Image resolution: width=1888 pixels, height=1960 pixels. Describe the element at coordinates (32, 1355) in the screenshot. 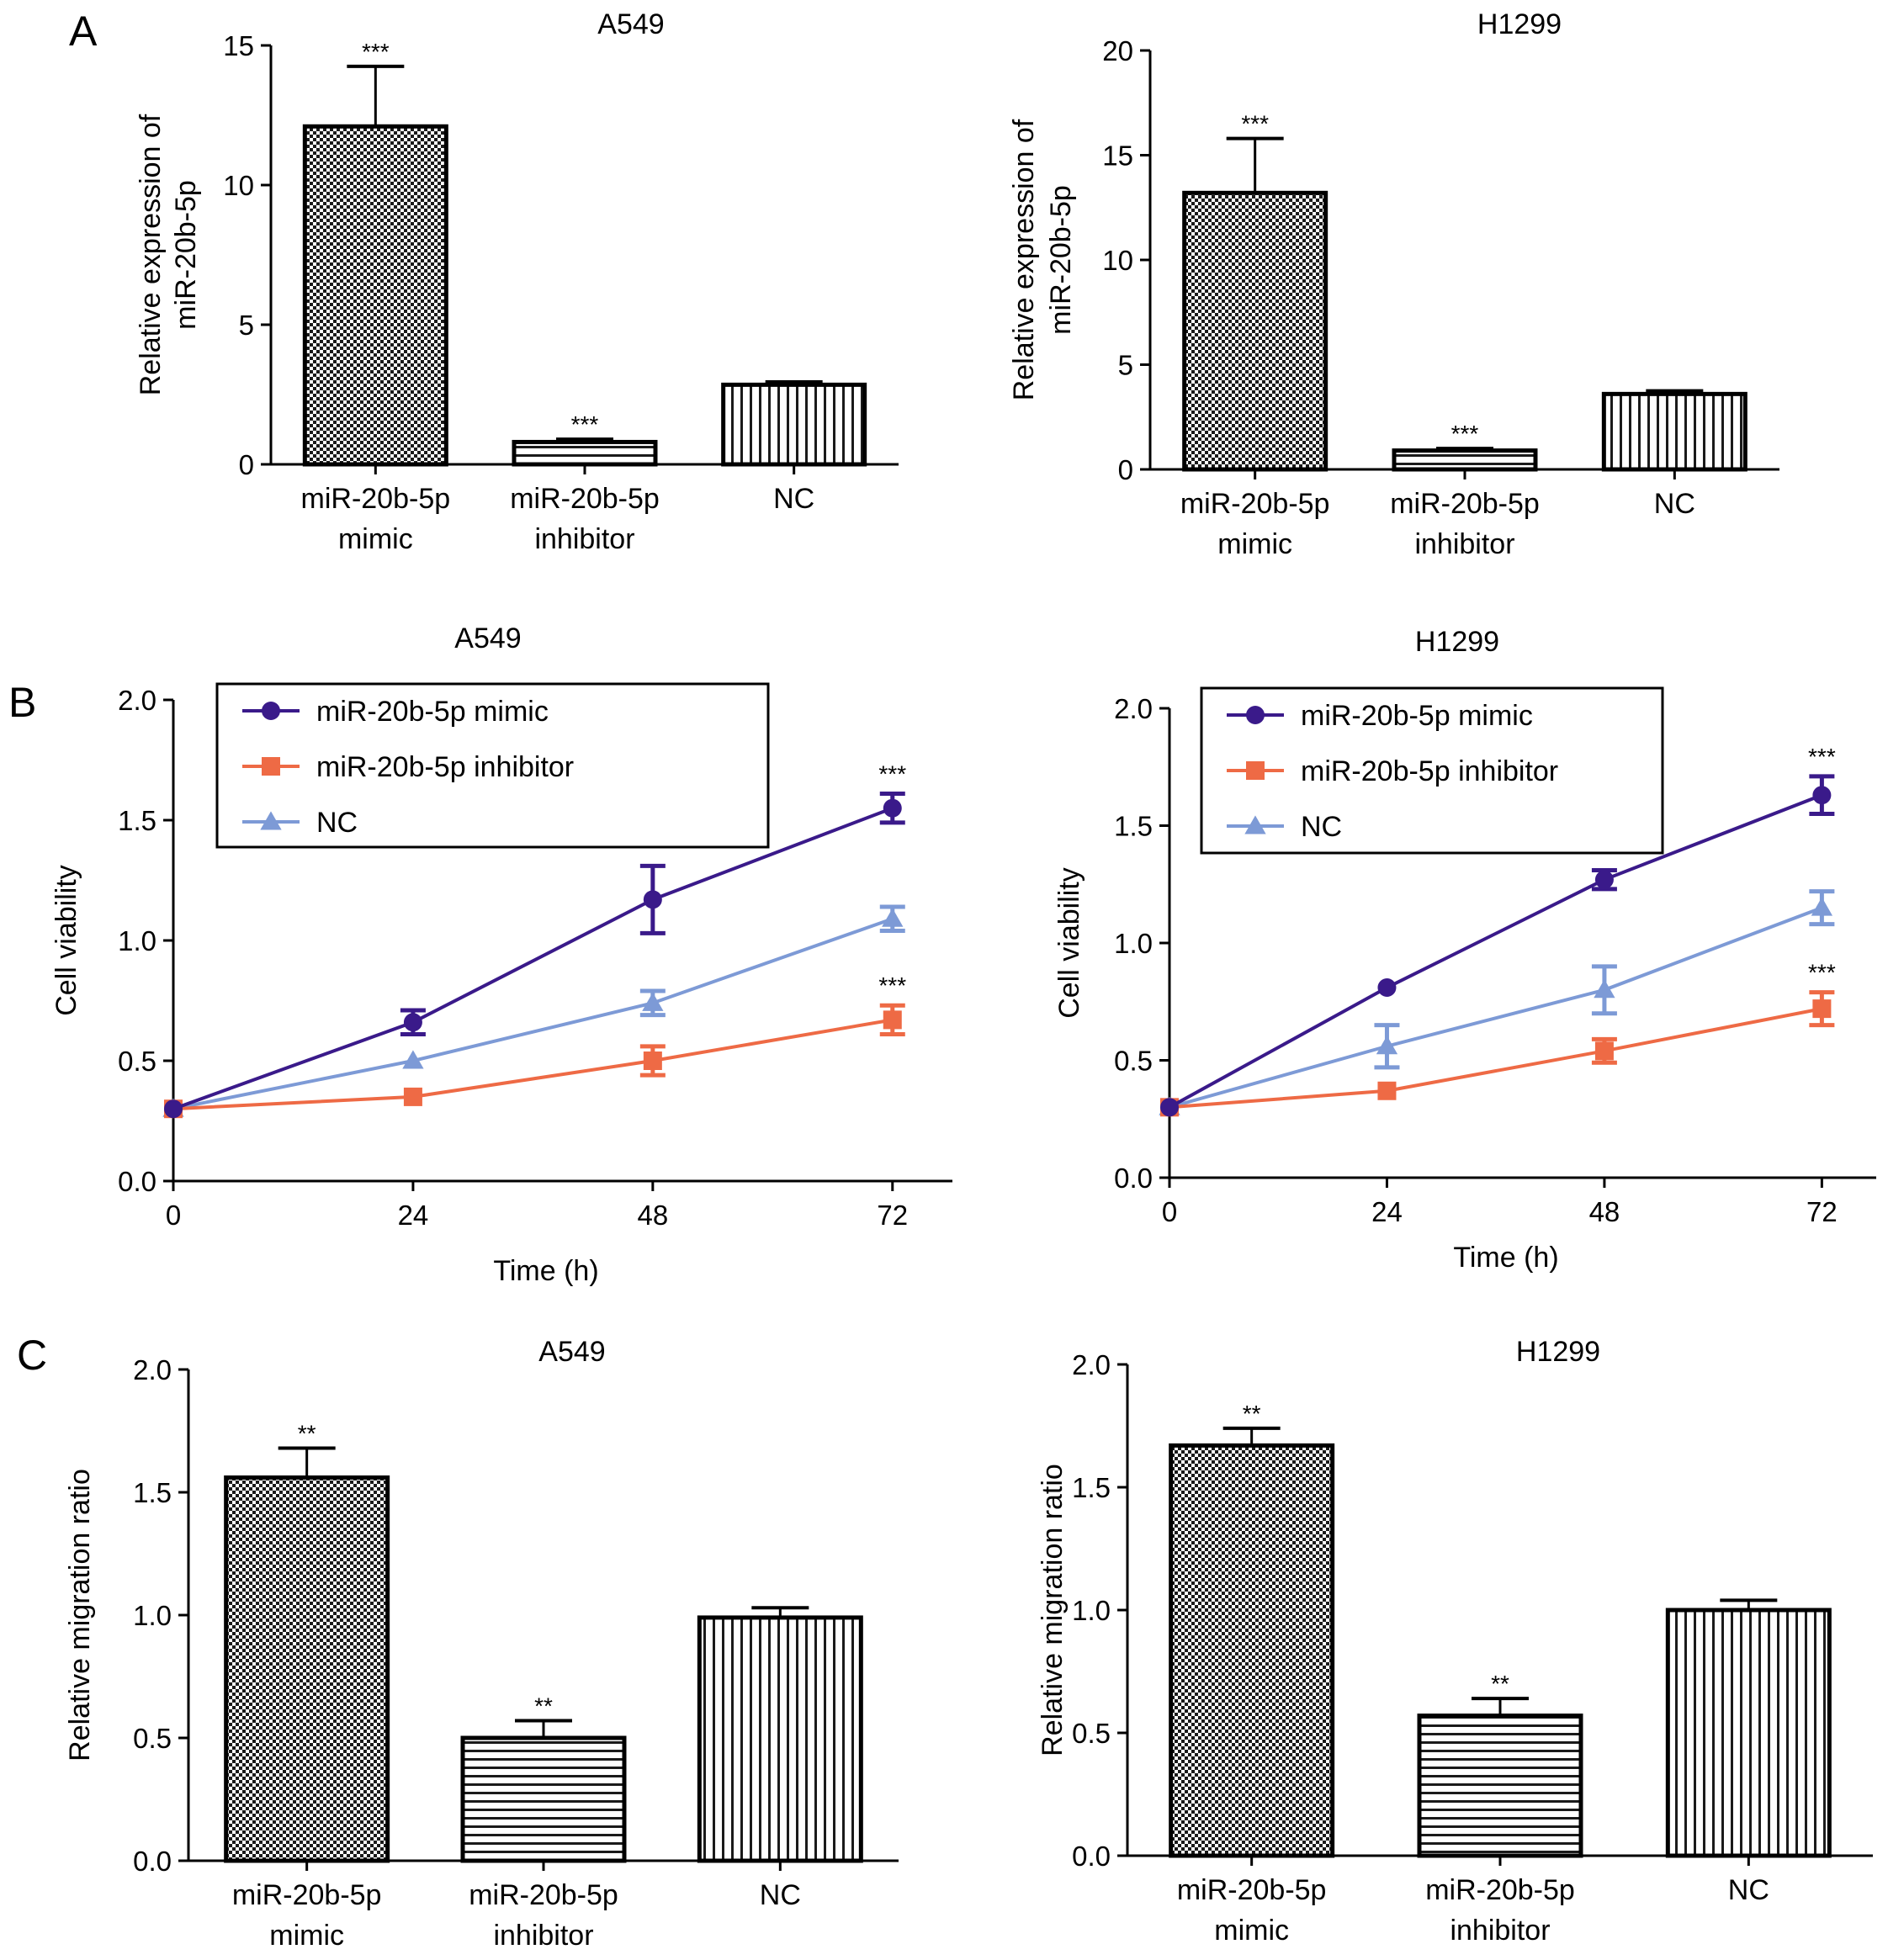

I see `panel-letter-c: C` at that location.